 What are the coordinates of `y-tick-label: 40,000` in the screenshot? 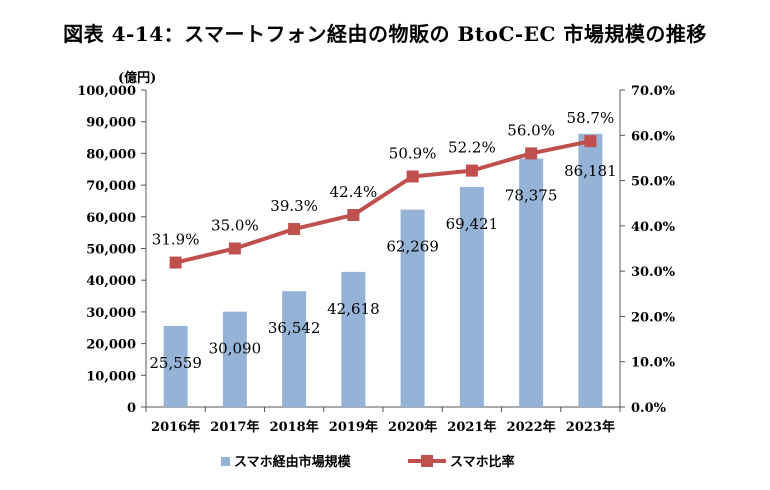 It's located at (111, 281).